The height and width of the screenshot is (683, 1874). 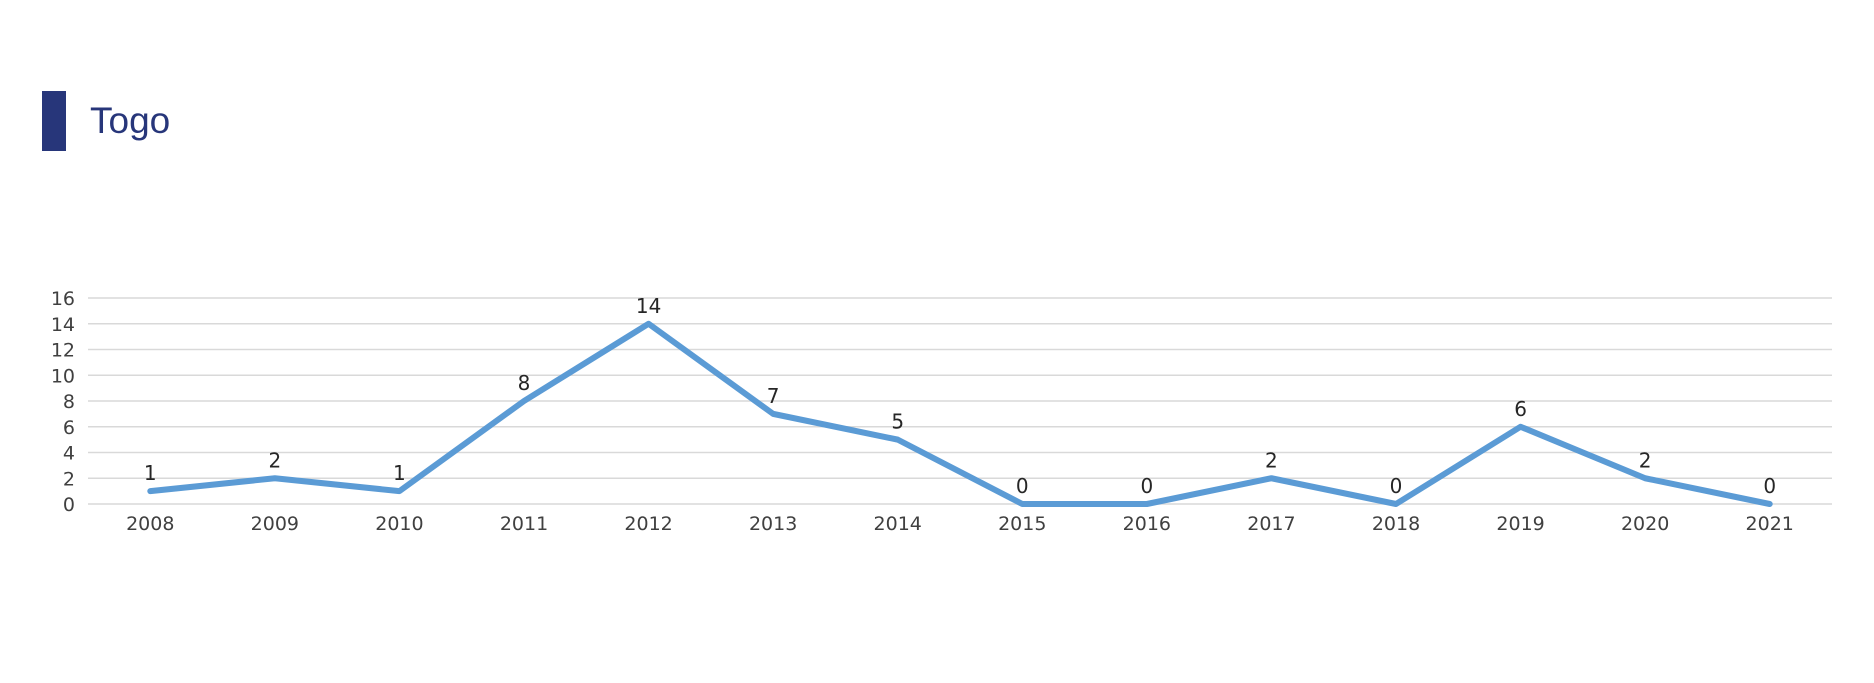 What do you see at coordinates (898, 524) in the screenshot?
I see `x-tick-label: 2014` at bounding box center [898, 524].